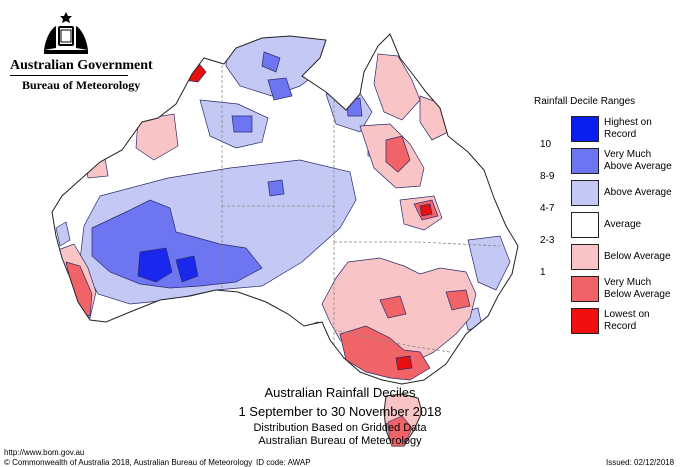 The image size is (680, 467). Describe the element at coordinates (397, 87) in the screenshot. I see `below-average-qld-north` at that location.